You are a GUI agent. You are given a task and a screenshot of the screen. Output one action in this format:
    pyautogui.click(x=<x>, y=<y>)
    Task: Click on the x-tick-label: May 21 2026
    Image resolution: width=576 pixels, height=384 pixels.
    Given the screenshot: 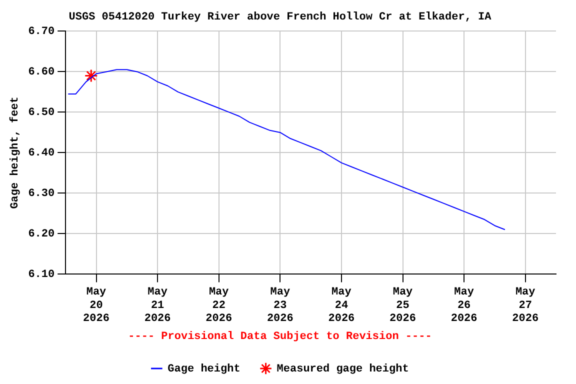 What is the action you would take?
    pyautogui.click(x=157, y=305)
    